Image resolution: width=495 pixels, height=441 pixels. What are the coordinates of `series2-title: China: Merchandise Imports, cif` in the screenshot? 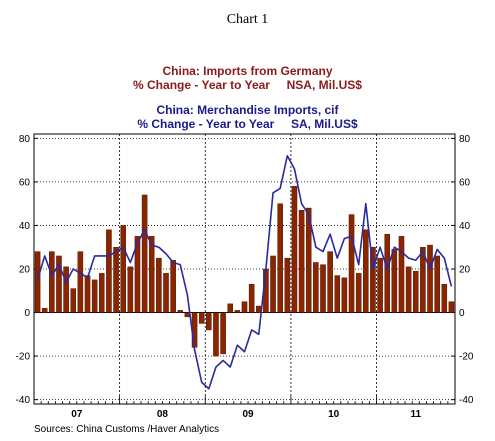 It's located at (247, 110).